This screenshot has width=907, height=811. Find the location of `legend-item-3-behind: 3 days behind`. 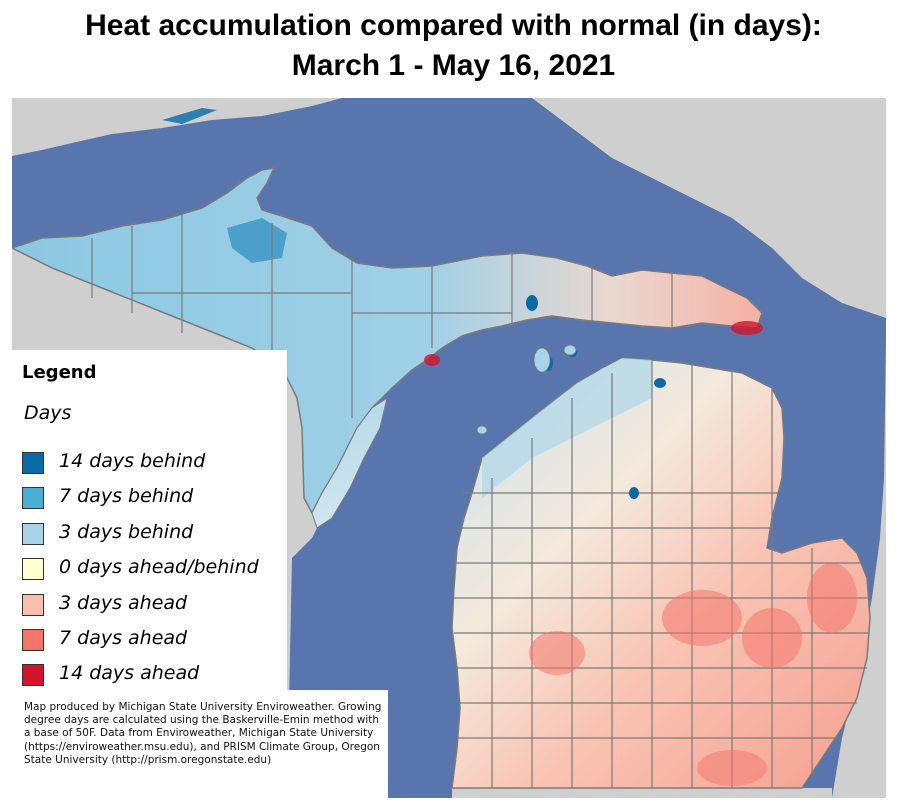

legend-item-3-behind: 3 days behind is located at coordinates (157, 536).